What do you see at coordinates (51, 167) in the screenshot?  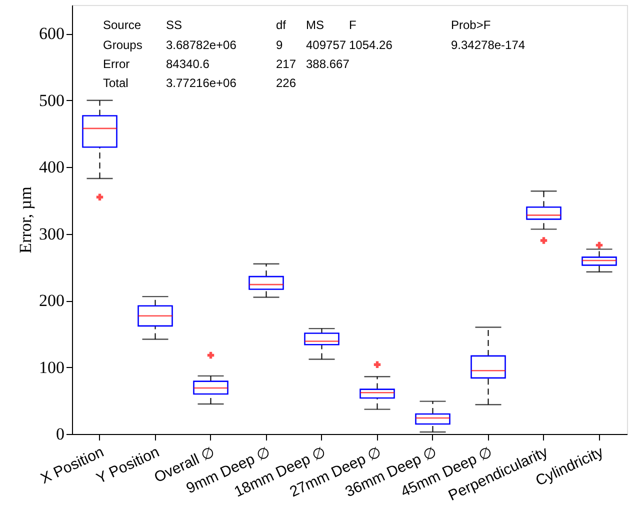 I see `y-tick-label: 400` at bounding box center [51, 167].